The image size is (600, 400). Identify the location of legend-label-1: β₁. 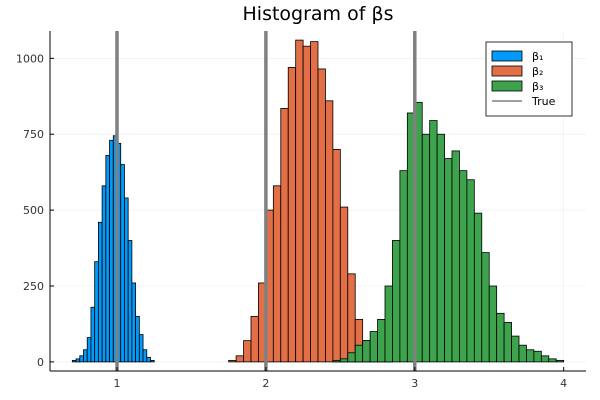
(537, 56).